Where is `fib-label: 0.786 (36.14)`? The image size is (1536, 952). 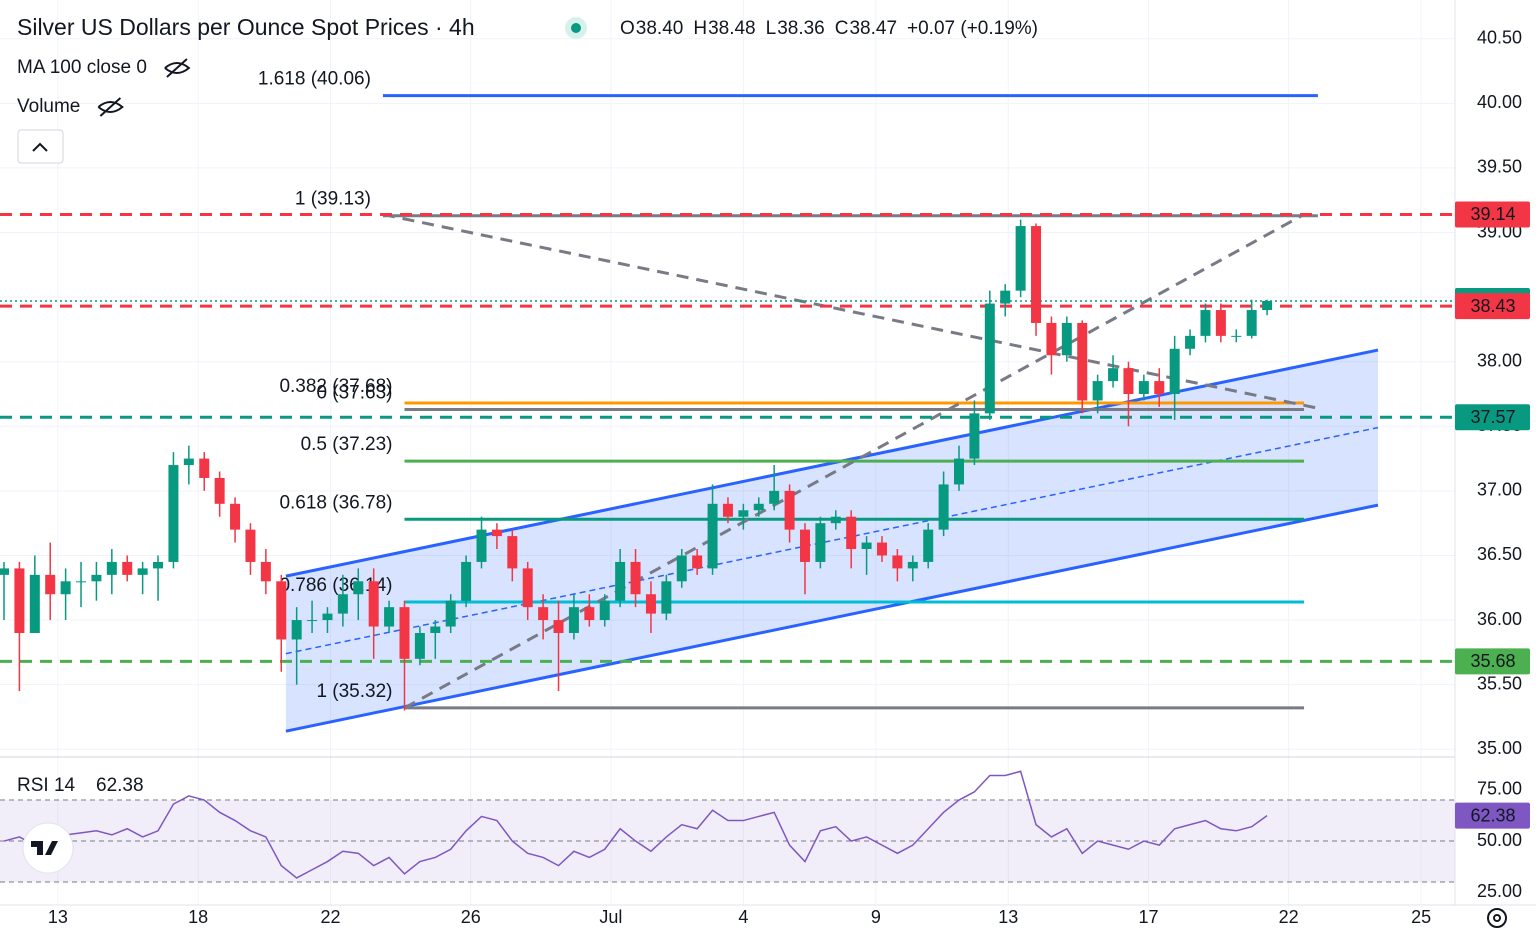
fib-label: 0.786 (36.14) is located at coordinates (335, 585).